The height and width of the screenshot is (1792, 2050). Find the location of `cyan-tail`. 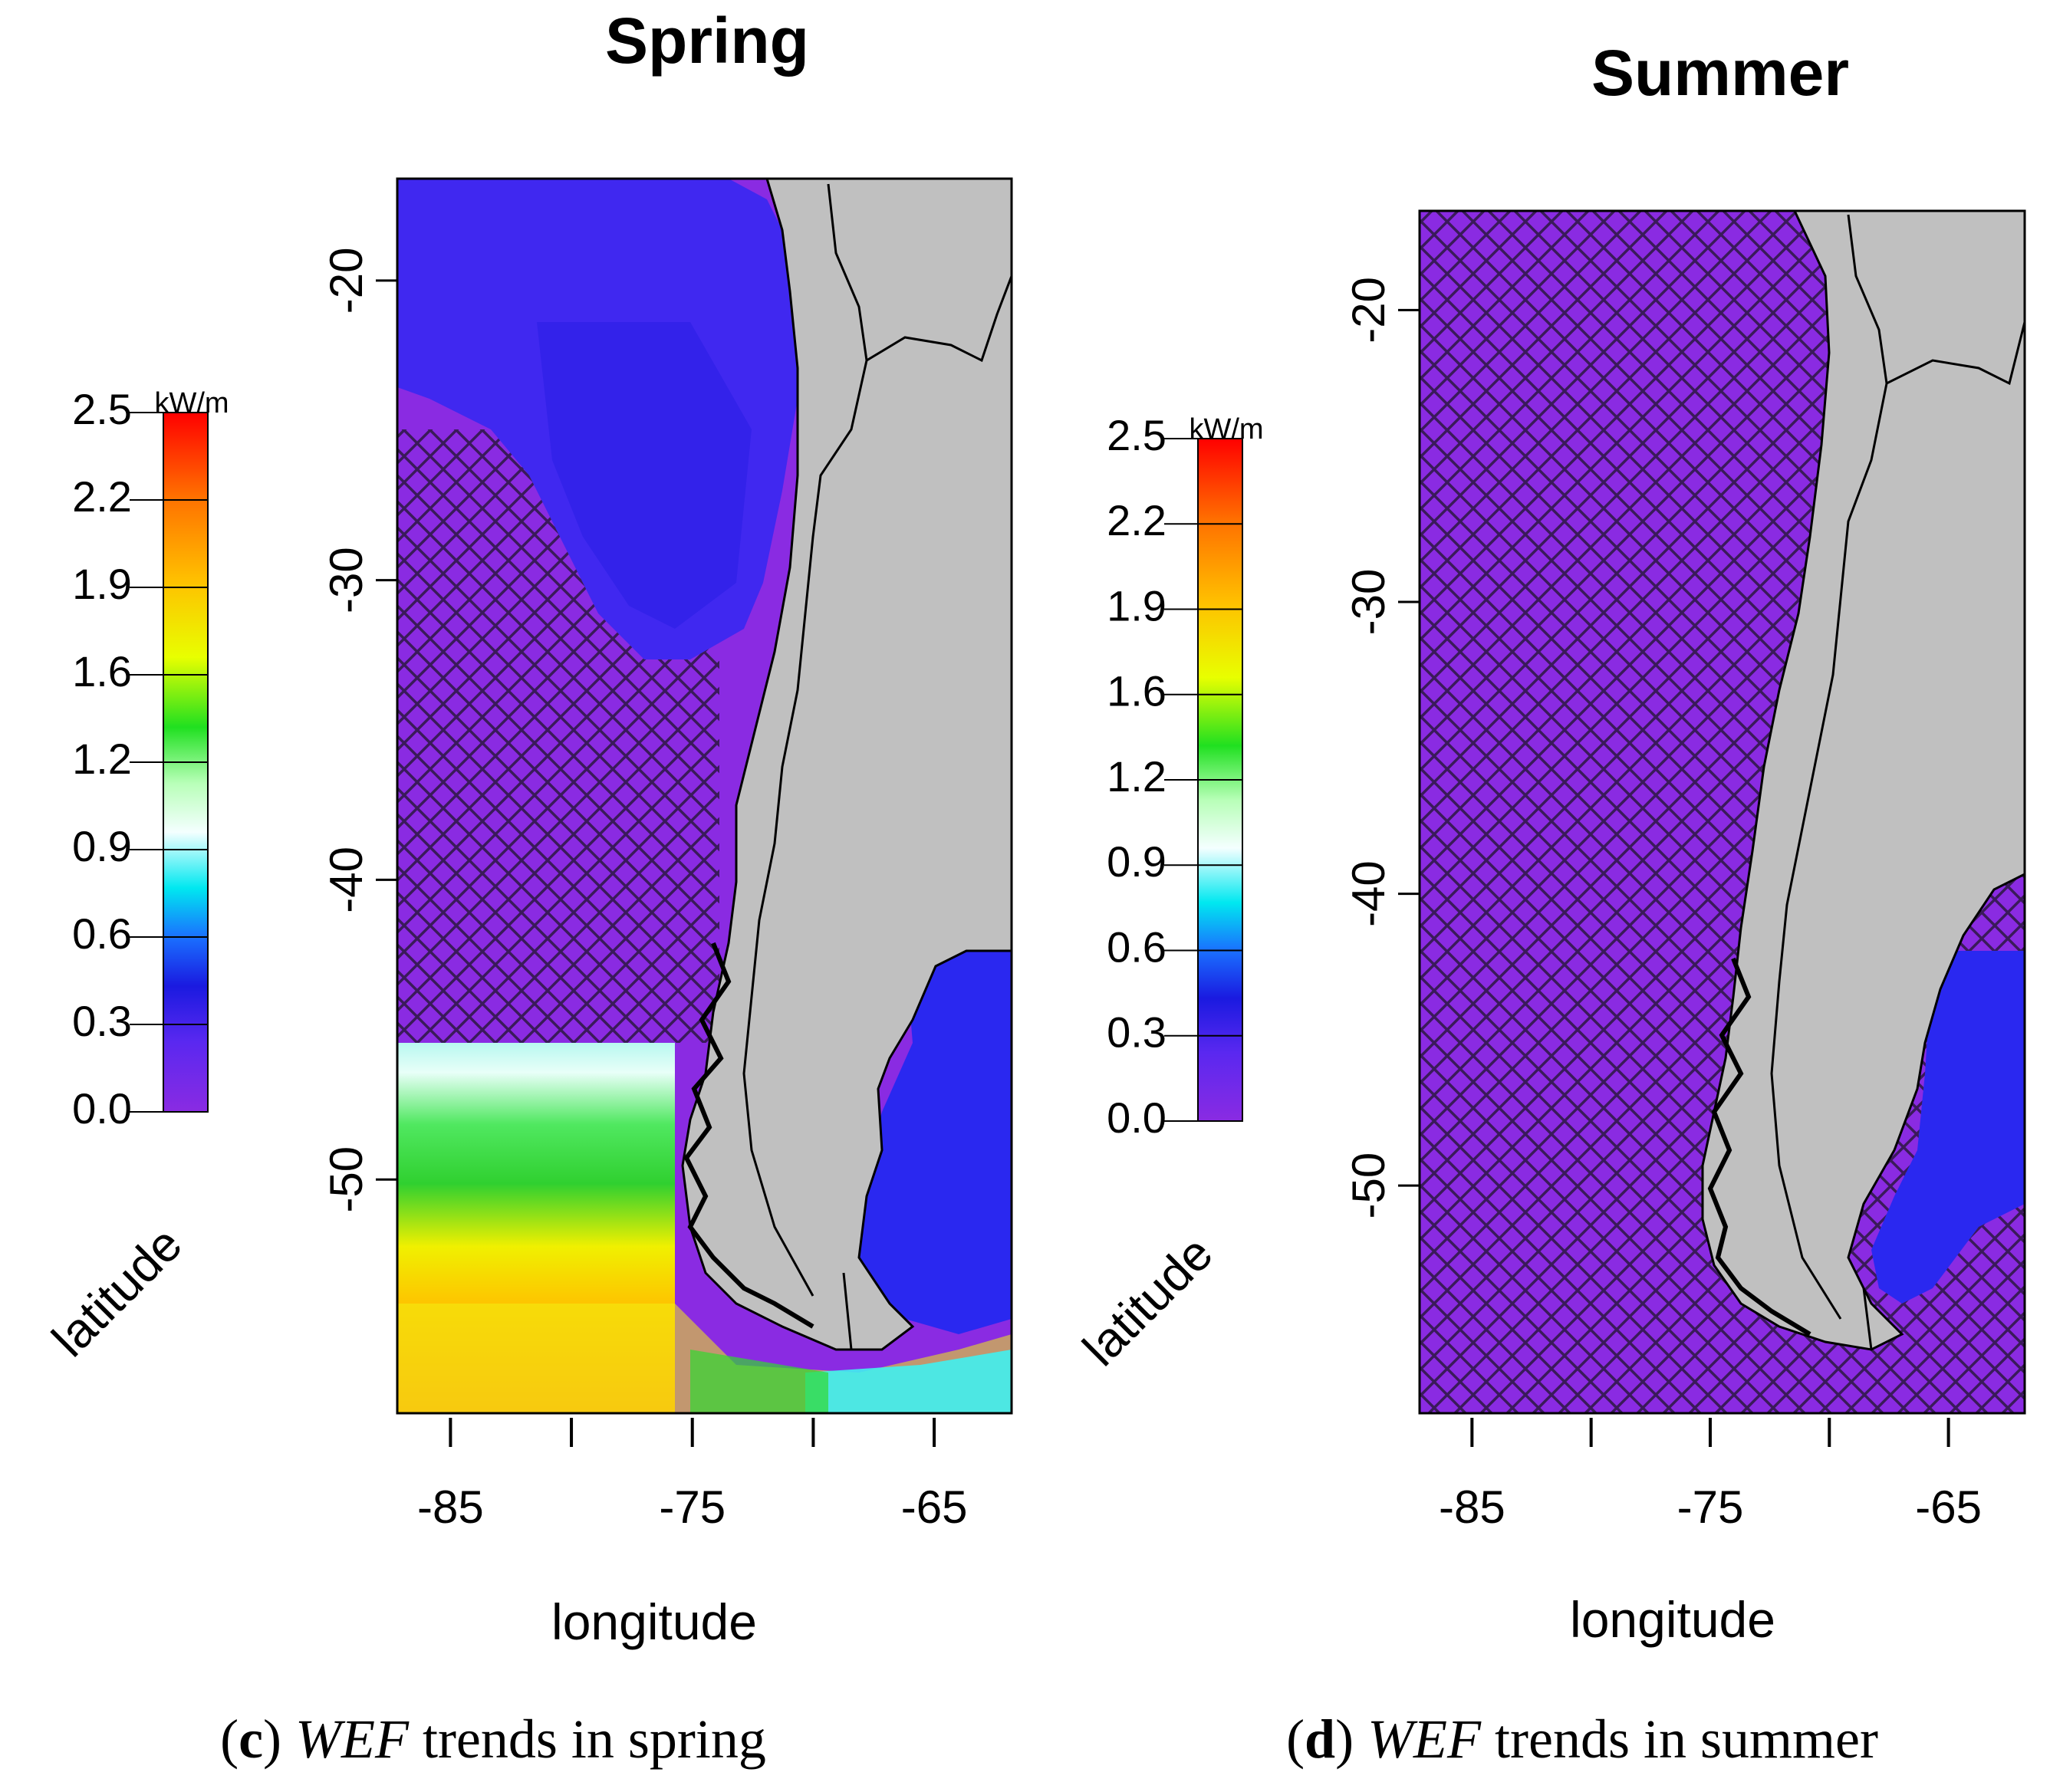

cyan-tail is located at coordinates (908, 1381).